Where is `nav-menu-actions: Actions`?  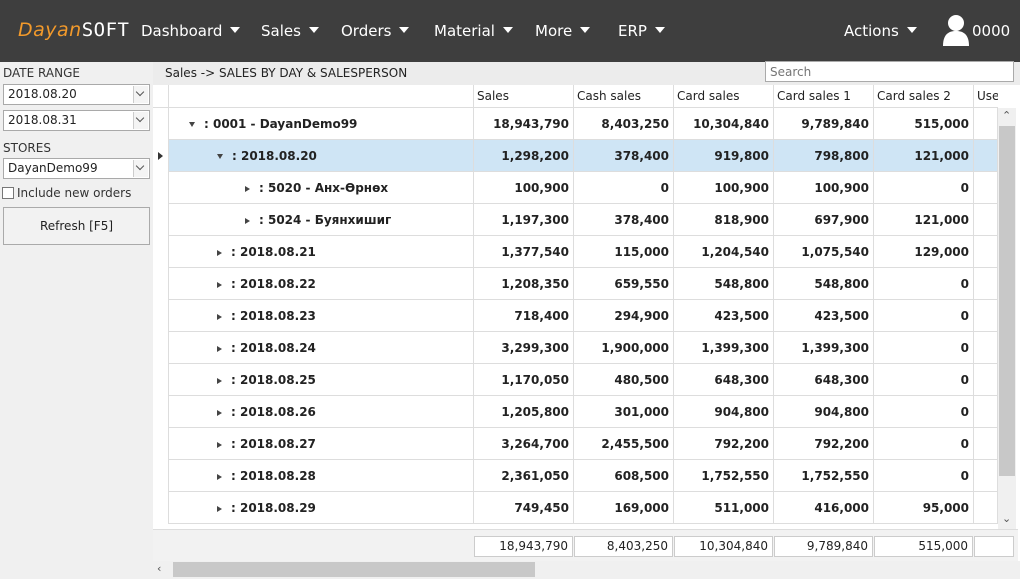 nav-menu-actions: Actions is located at coordinates (880, 31).